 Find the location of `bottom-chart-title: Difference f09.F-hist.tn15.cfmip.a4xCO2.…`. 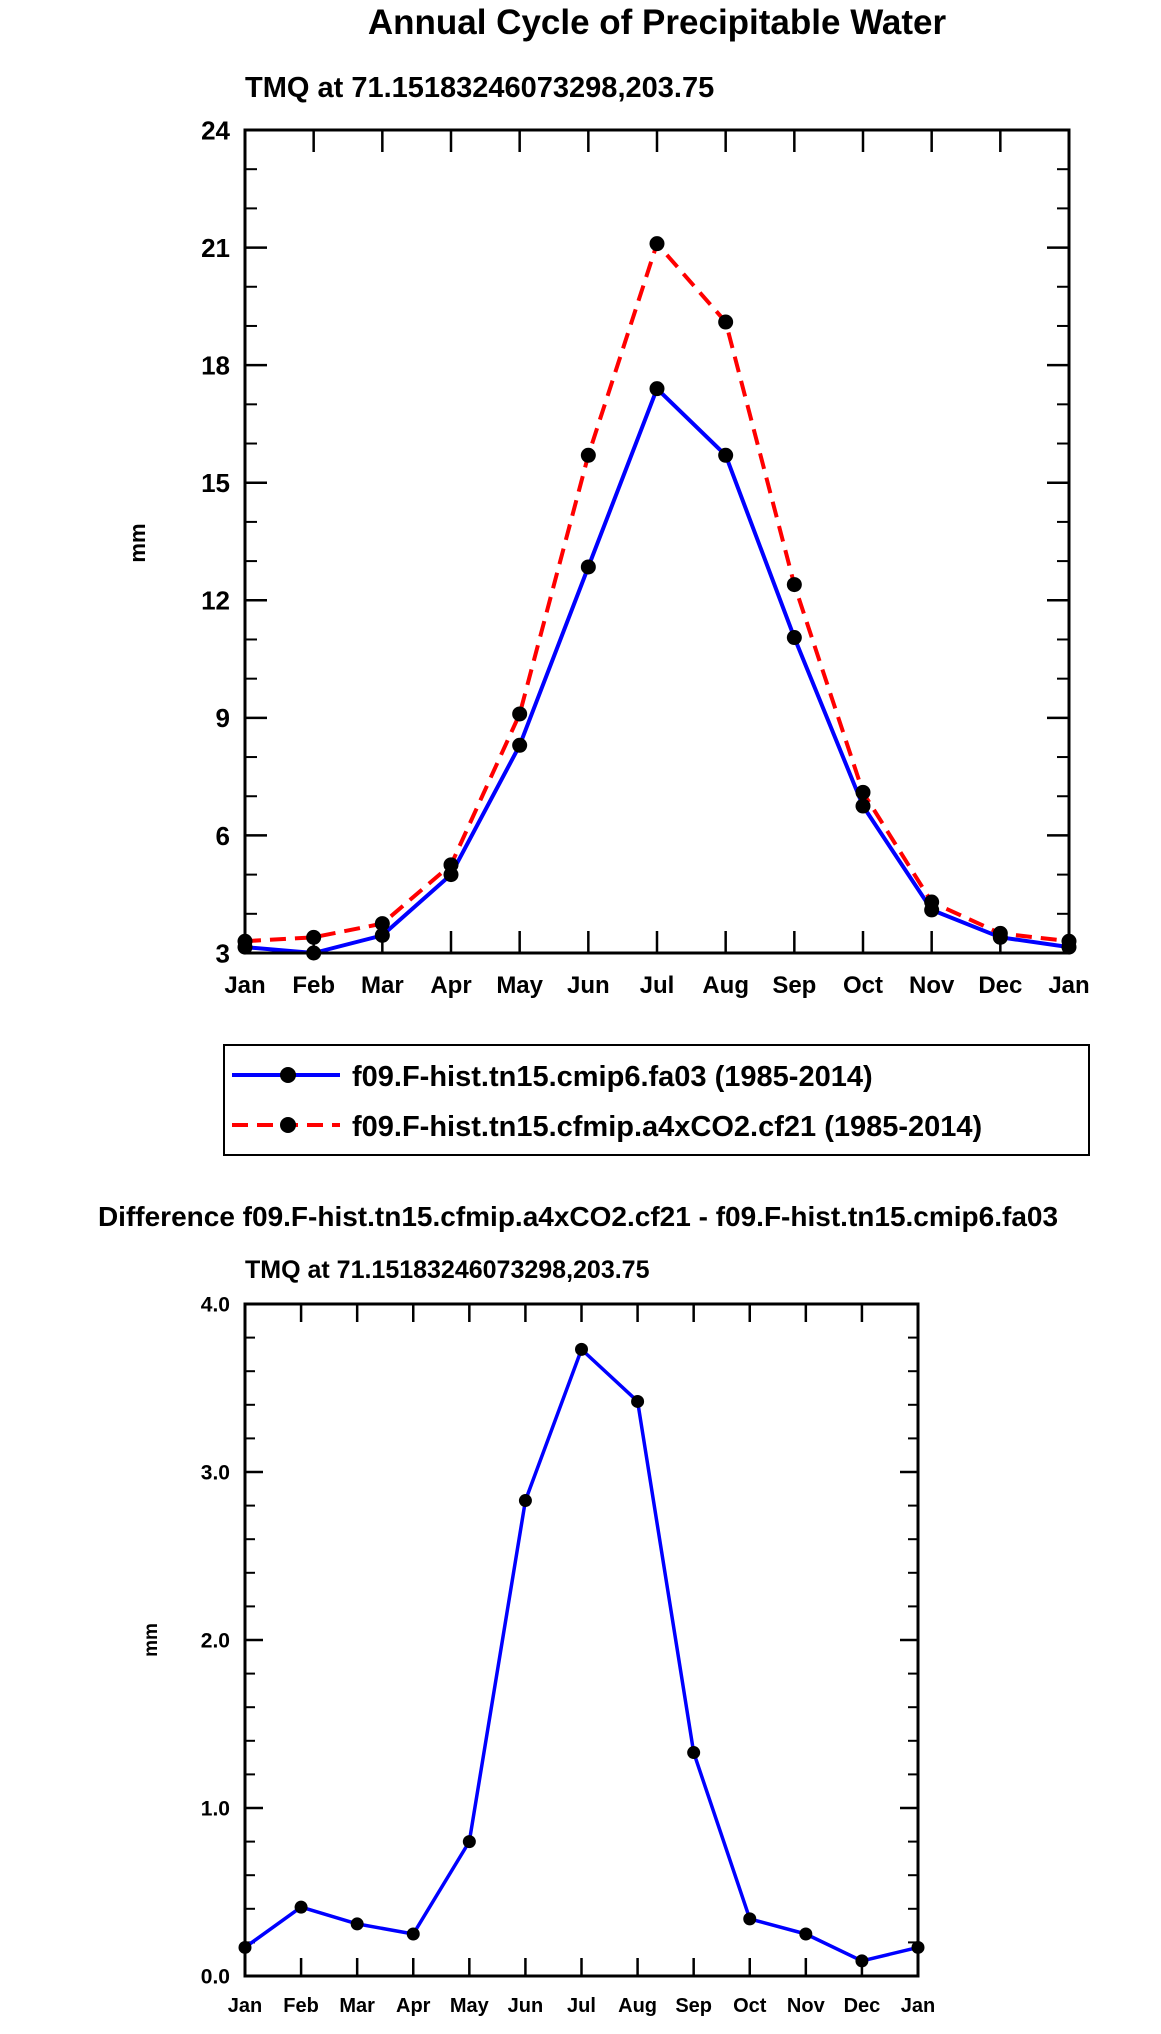

bottom-chart-title: Difference f09.F-hist.tn15.cfmip.a4xCO2.… is located at coordinates (578, 1216).